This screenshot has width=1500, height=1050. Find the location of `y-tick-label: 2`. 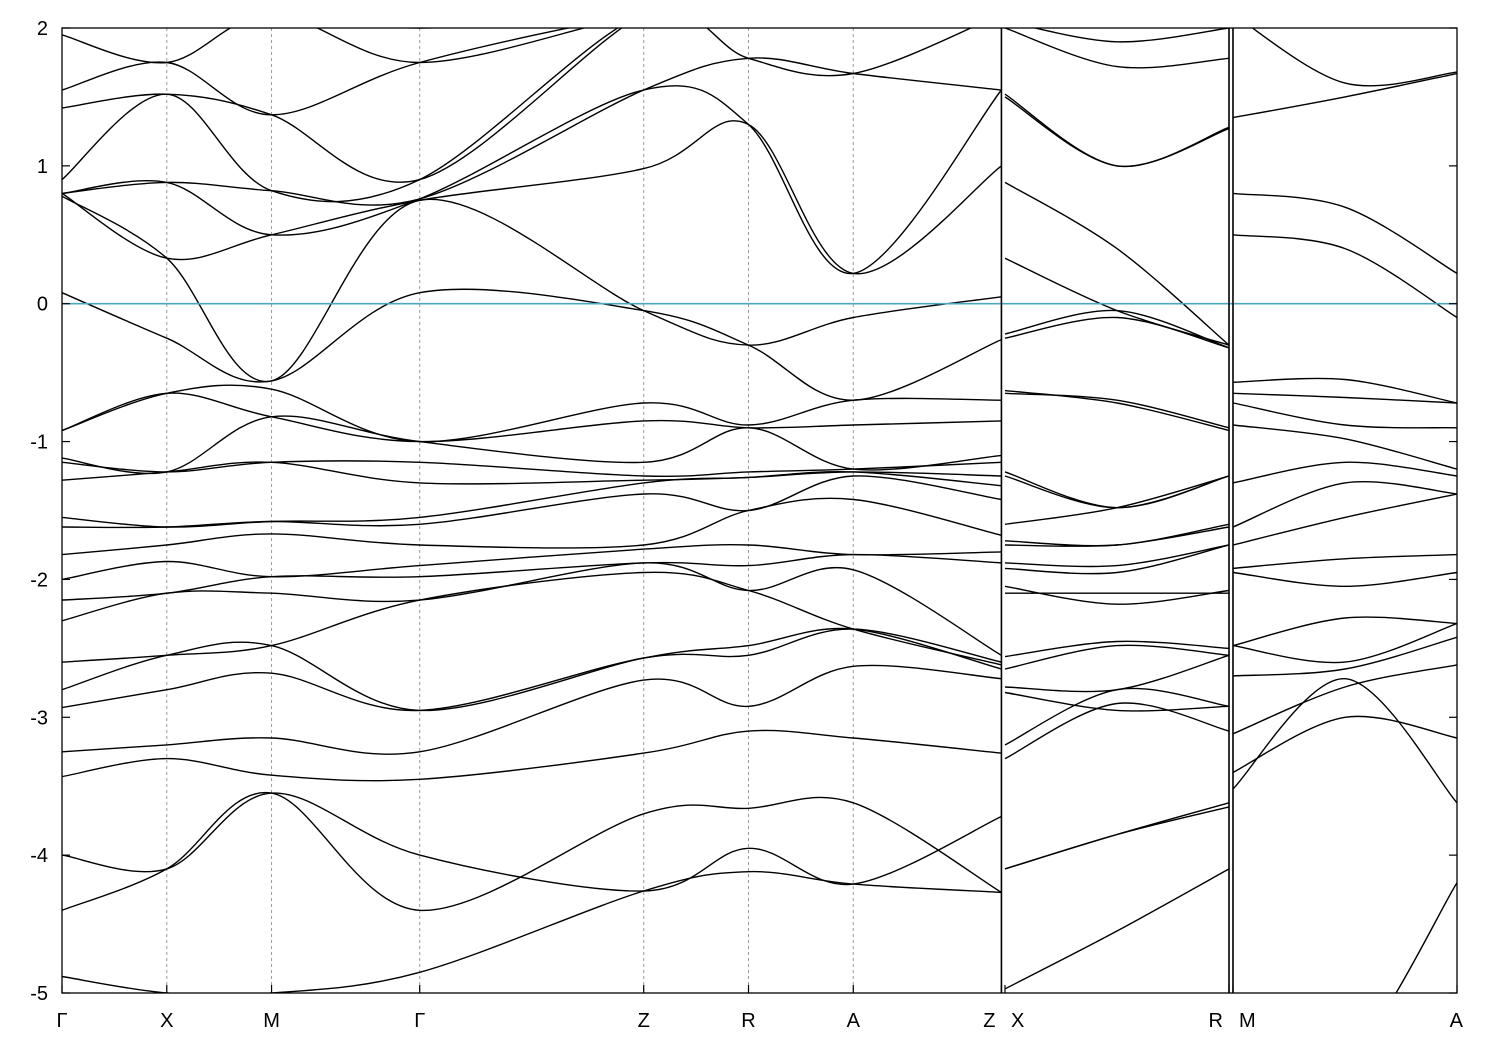

y-tick-label: 2 is located at coordinates (42, 29).